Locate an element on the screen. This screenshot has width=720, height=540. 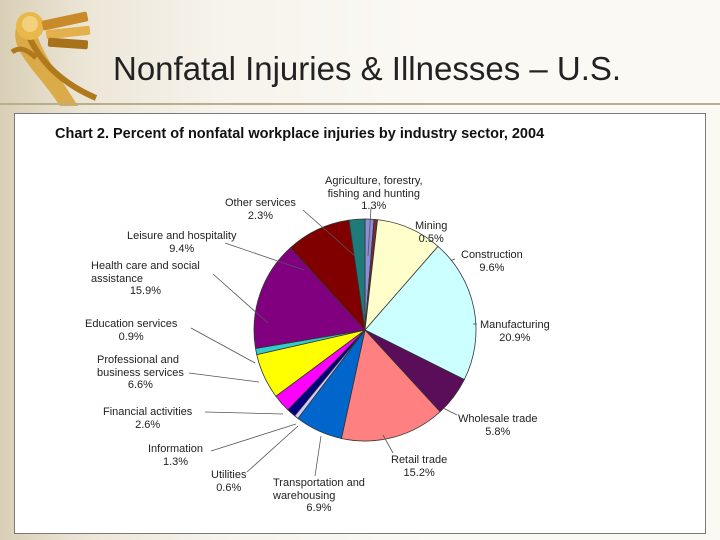
slice-label-line: Agriculture, forestry, is located at coordinates (374, 181).